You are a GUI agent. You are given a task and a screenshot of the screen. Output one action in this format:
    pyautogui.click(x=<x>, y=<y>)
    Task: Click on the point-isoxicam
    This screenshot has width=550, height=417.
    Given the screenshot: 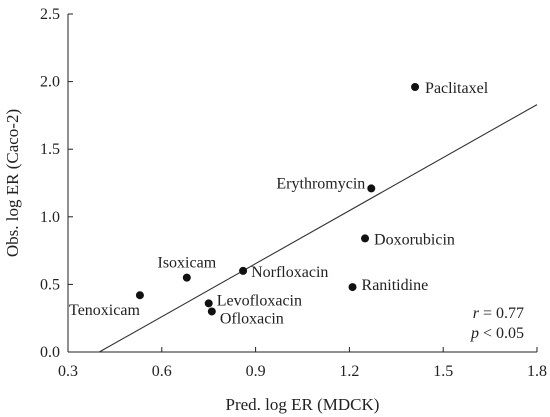 What is the action you would take?
    pyautogui.click(x=186, y=277)
    